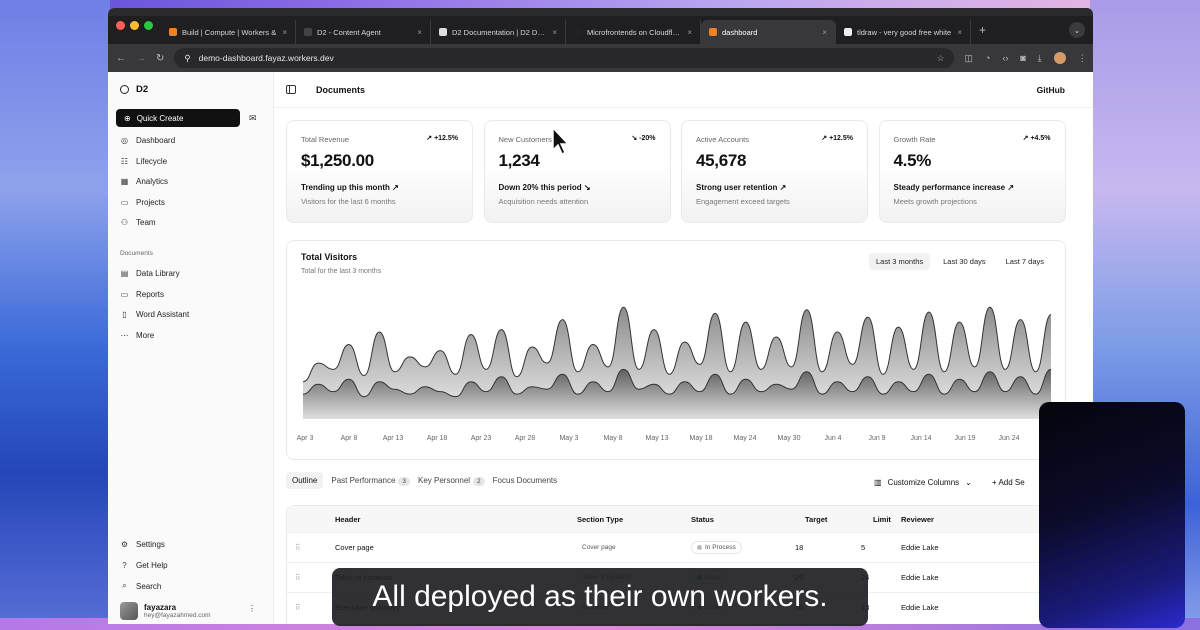 This screenshot has height=630, width=1200. Describe the element at coordinates (345, 187) in the screenshot. I see `trend-label: Trending up this month` at that location.